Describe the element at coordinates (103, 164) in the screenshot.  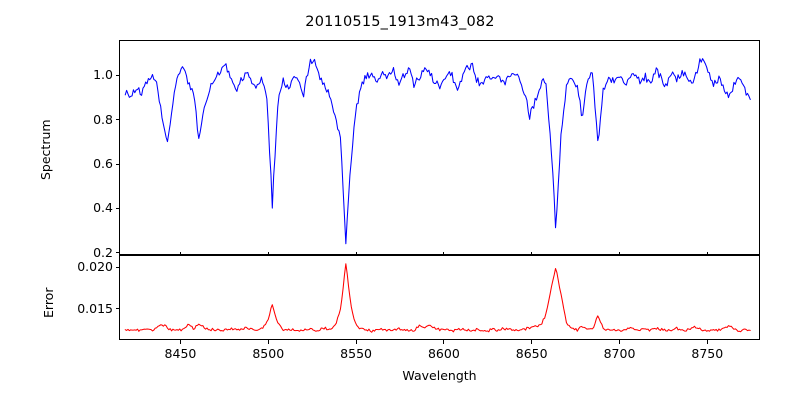
I see `y-ticklabel-spectrum: 0.6` at that location.